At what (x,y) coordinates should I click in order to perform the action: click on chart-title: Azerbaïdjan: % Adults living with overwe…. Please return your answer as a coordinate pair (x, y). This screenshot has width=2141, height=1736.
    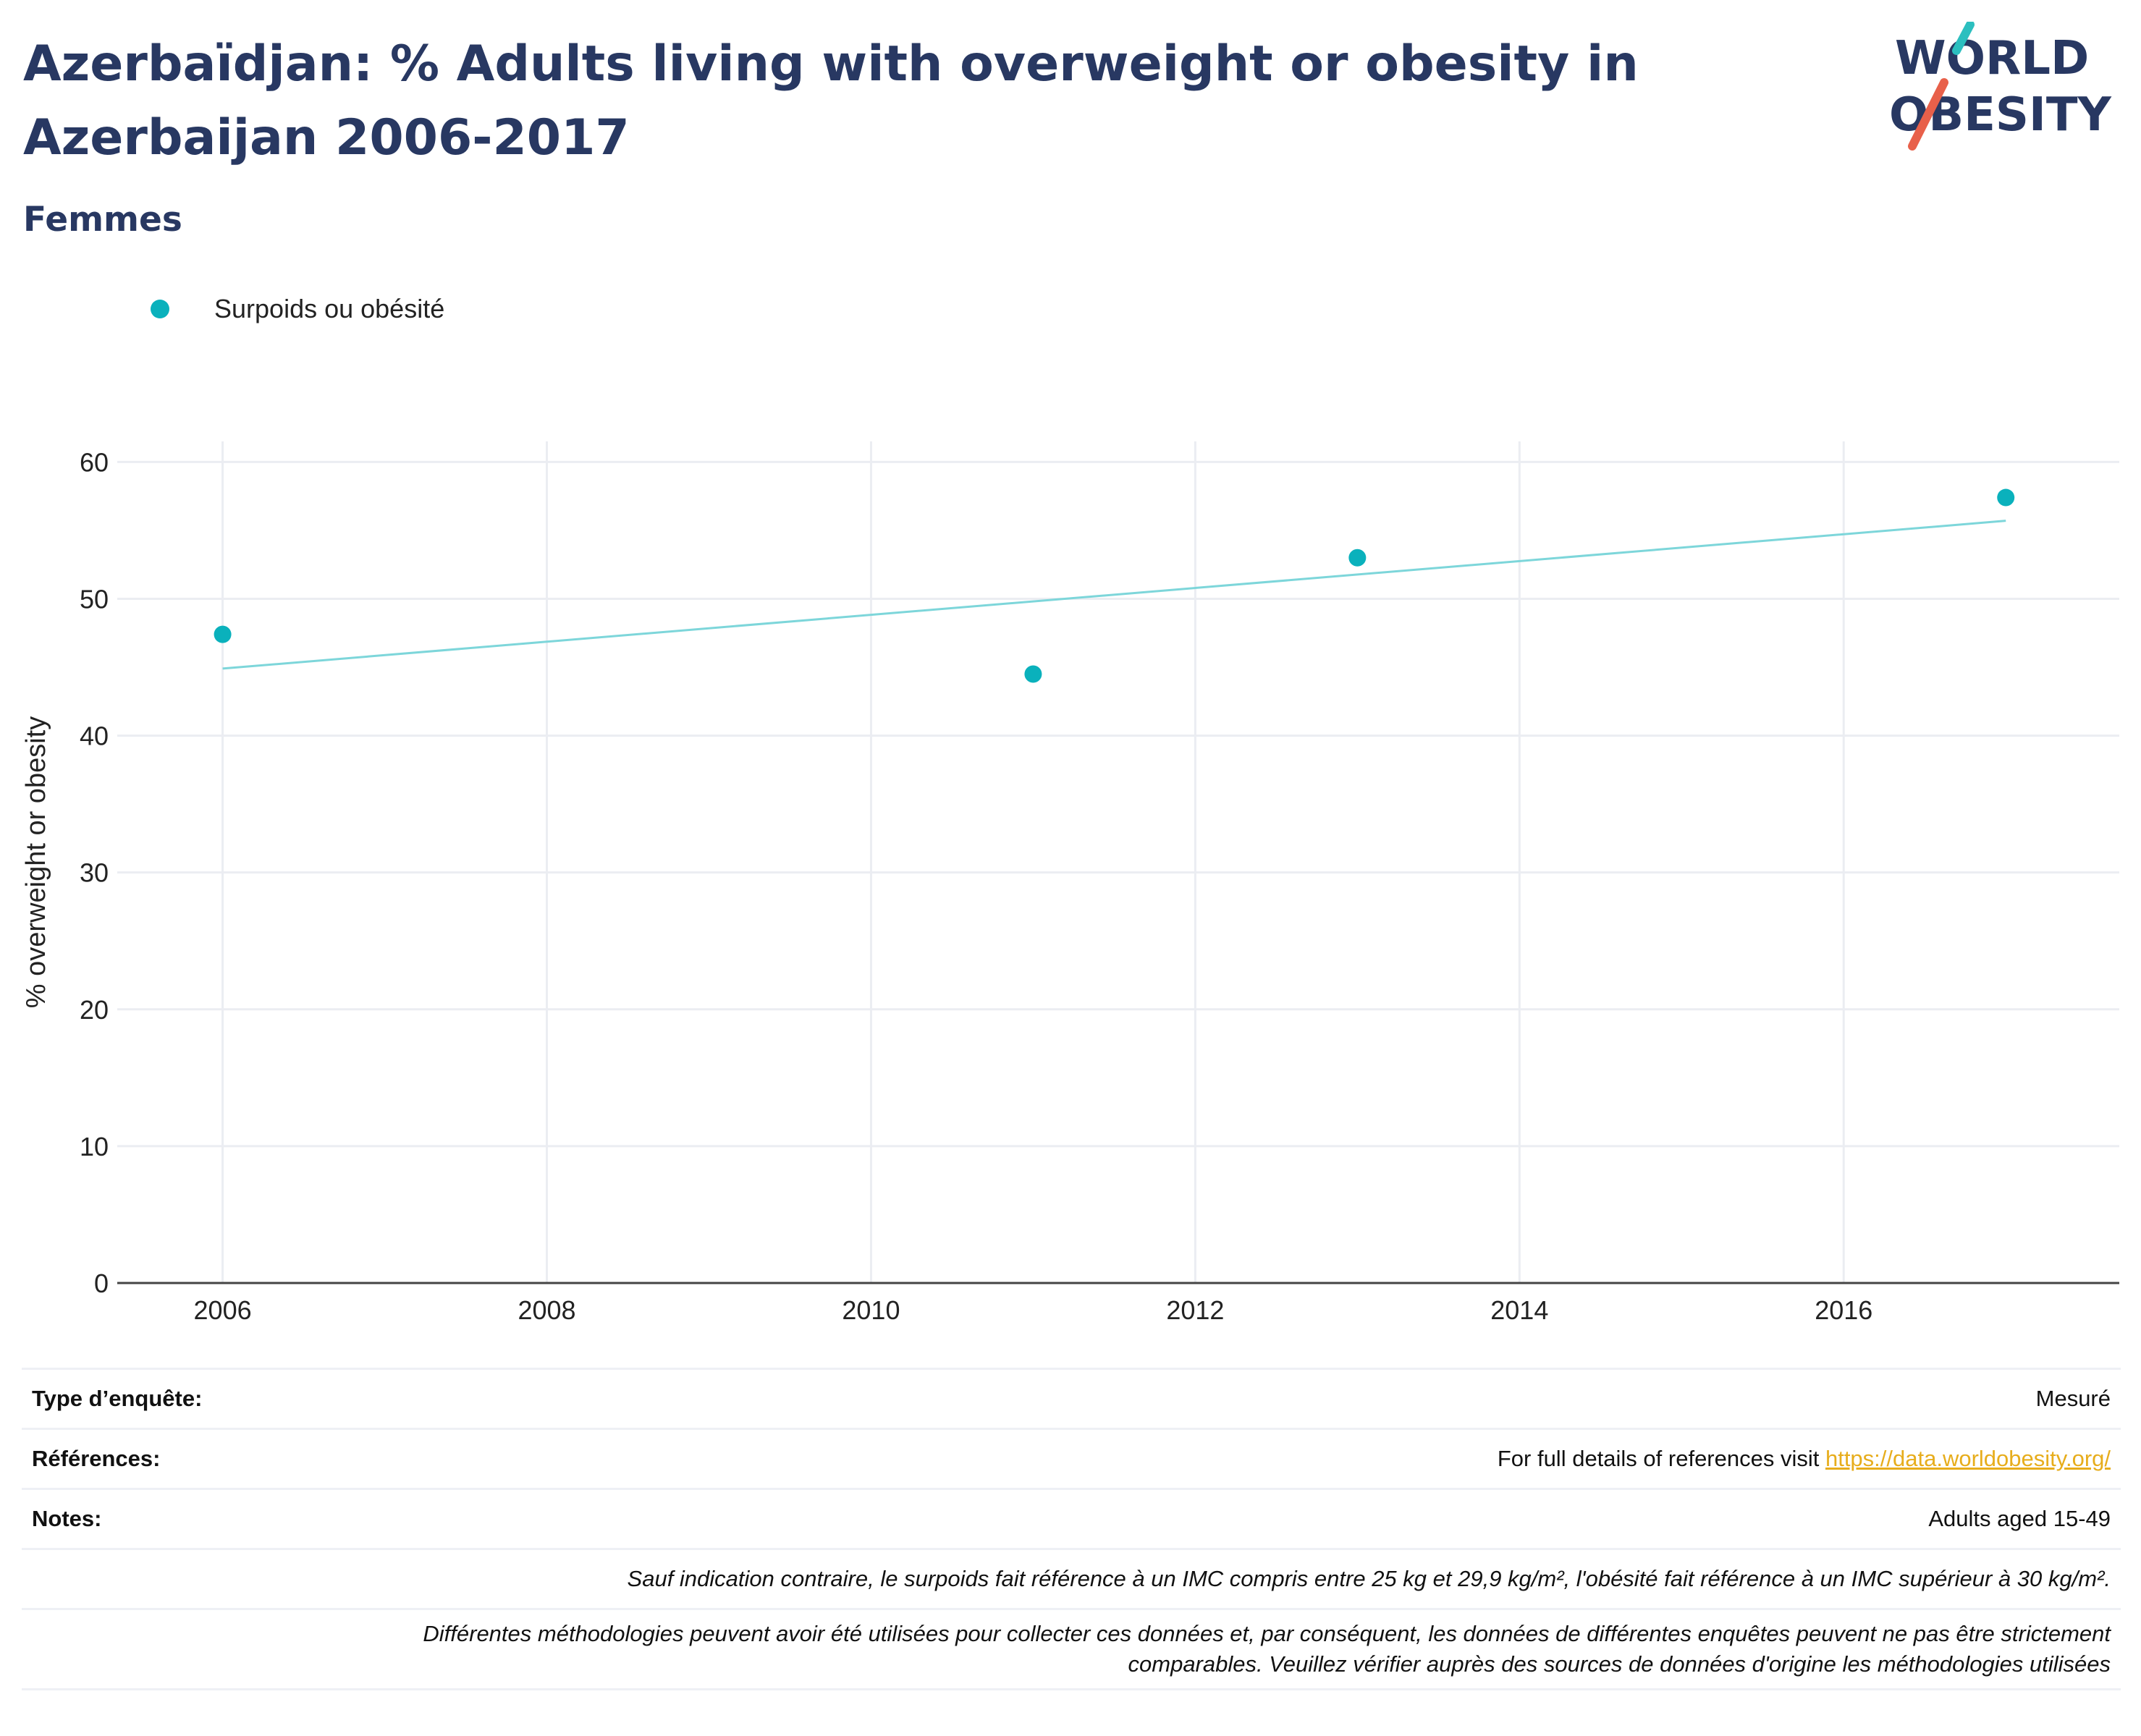
    Looking at the image, I should click on (831, 100).